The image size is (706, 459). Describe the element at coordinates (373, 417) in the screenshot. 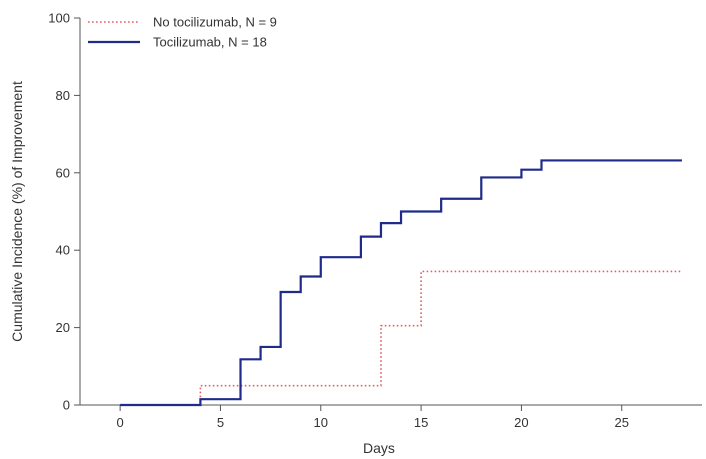

I see `x-ticks: 0 5 10 15 20 25` at that location.